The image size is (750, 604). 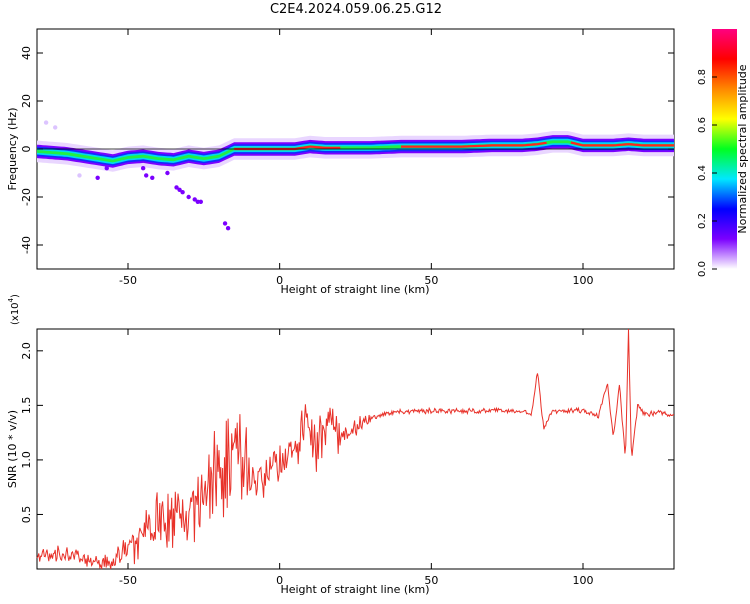 What do you see at coordinates (431, 580) in the screenshot?
I see `snr-x-tick-label: 50` at bounding box center [431, 580].